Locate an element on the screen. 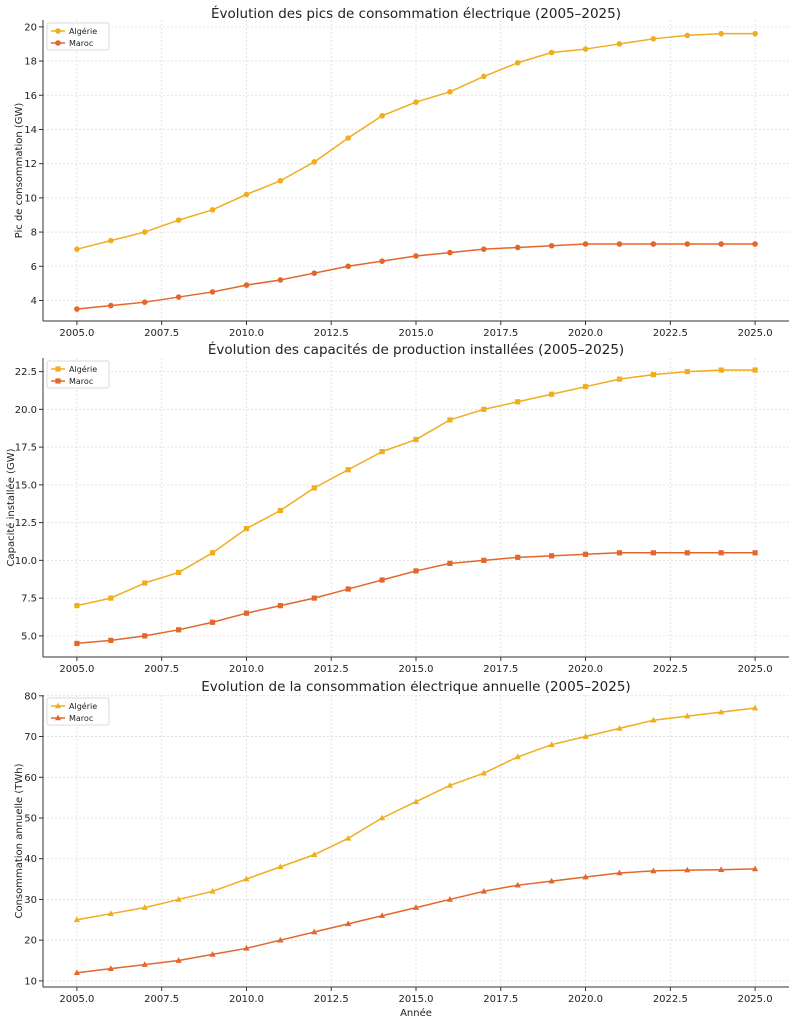 The height and width of the screenshot is (1024, 795). y-tick-label: 12 is located at coordinates (30, 164).